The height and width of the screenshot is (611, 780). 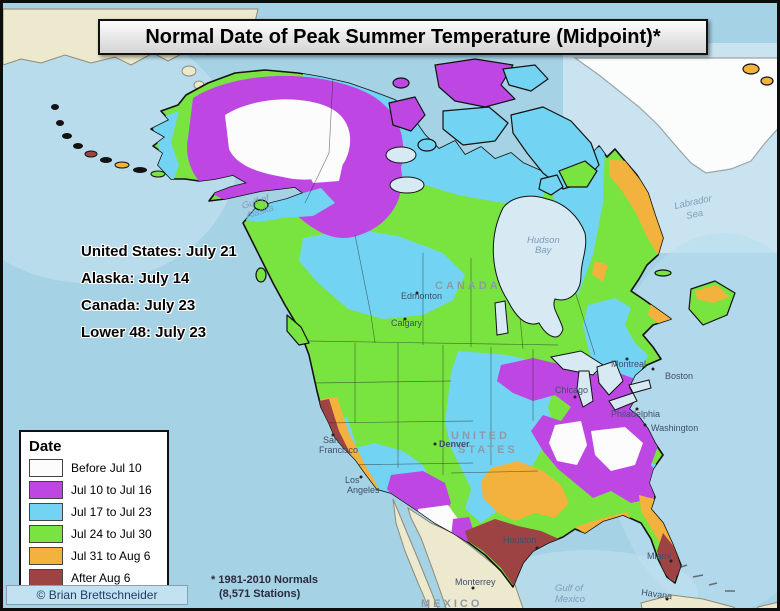 I want to click on map-label-los-angeles-1: Los, so click(x=352, y=480).